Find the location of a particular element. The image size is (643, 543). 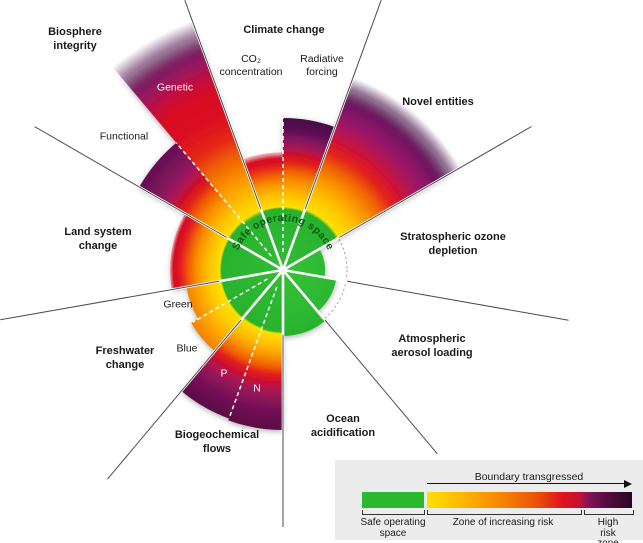

wedge-aerosol-loading is located at coordinates (310, 291).